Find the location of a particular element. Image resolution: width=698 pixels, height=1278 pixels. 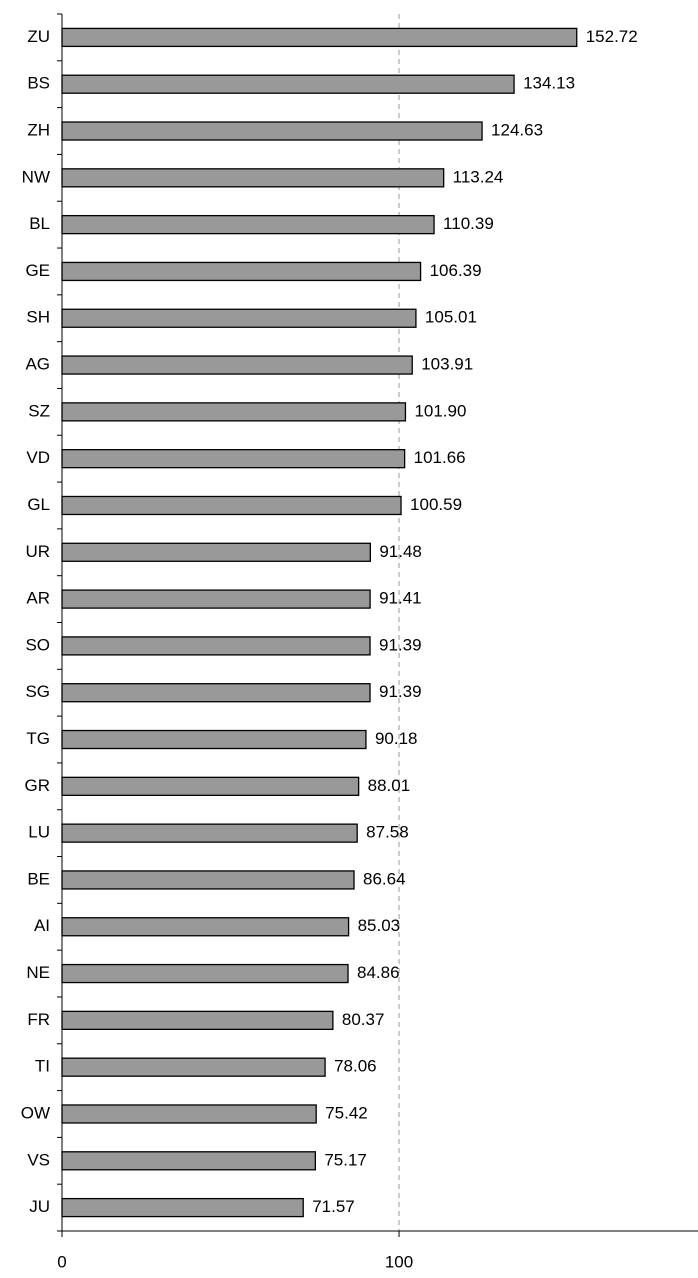

data-label: 85.03 is located at coordinates (379, 925).